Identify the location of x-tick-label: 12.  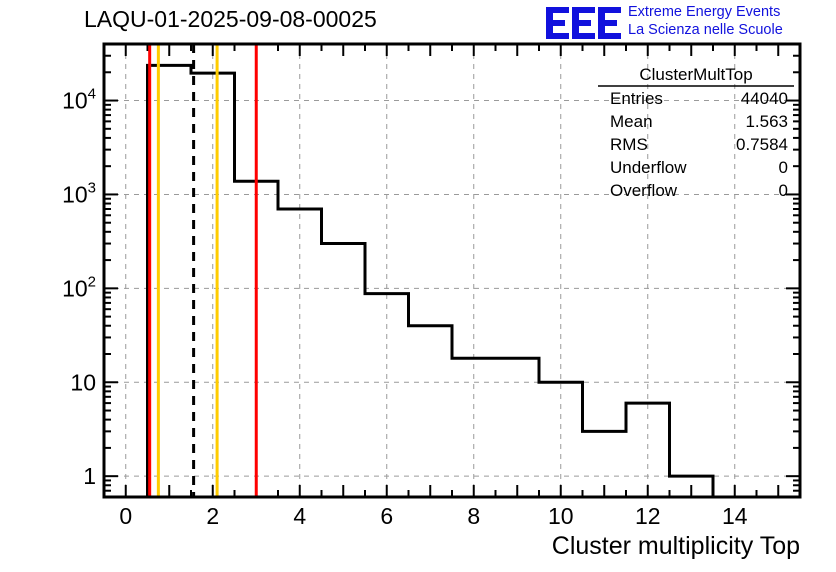
(648, 516).